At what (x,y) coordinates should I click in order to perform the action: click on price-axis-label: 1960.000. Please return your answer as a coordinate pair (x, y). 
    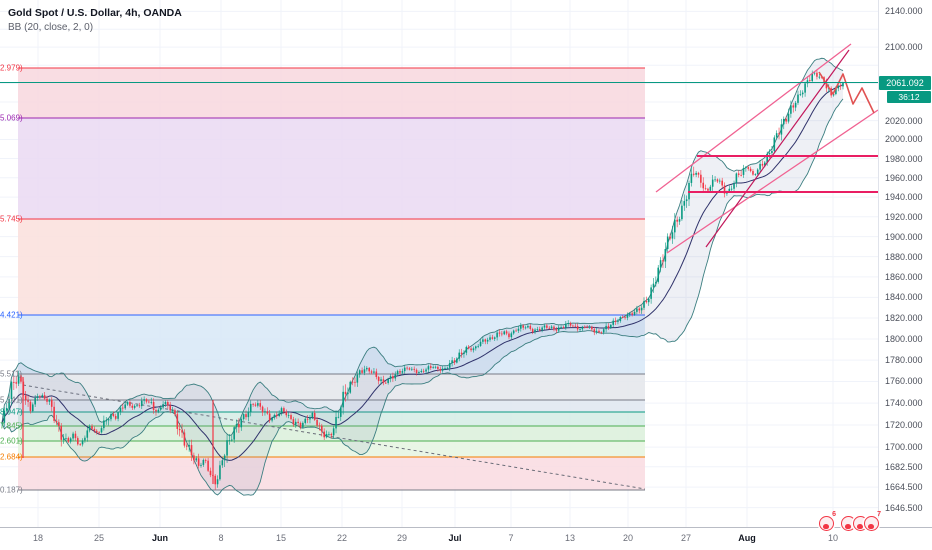
    Looking at the image, I should click on (904, 177).